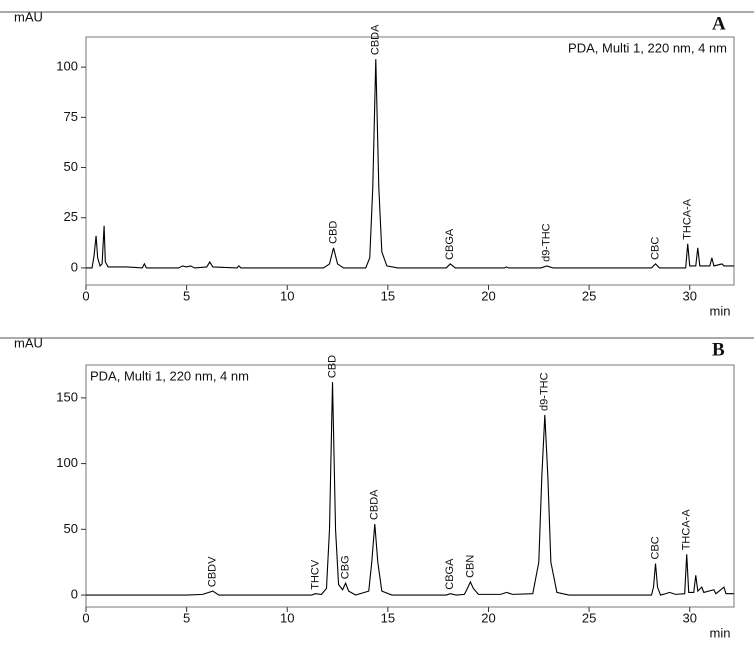 This screenshot has height=653, width=754. What do you see at coordinates (315, 574) in the screenshot?
I see `peak-label: THCV` at bounding box center [315, 574].